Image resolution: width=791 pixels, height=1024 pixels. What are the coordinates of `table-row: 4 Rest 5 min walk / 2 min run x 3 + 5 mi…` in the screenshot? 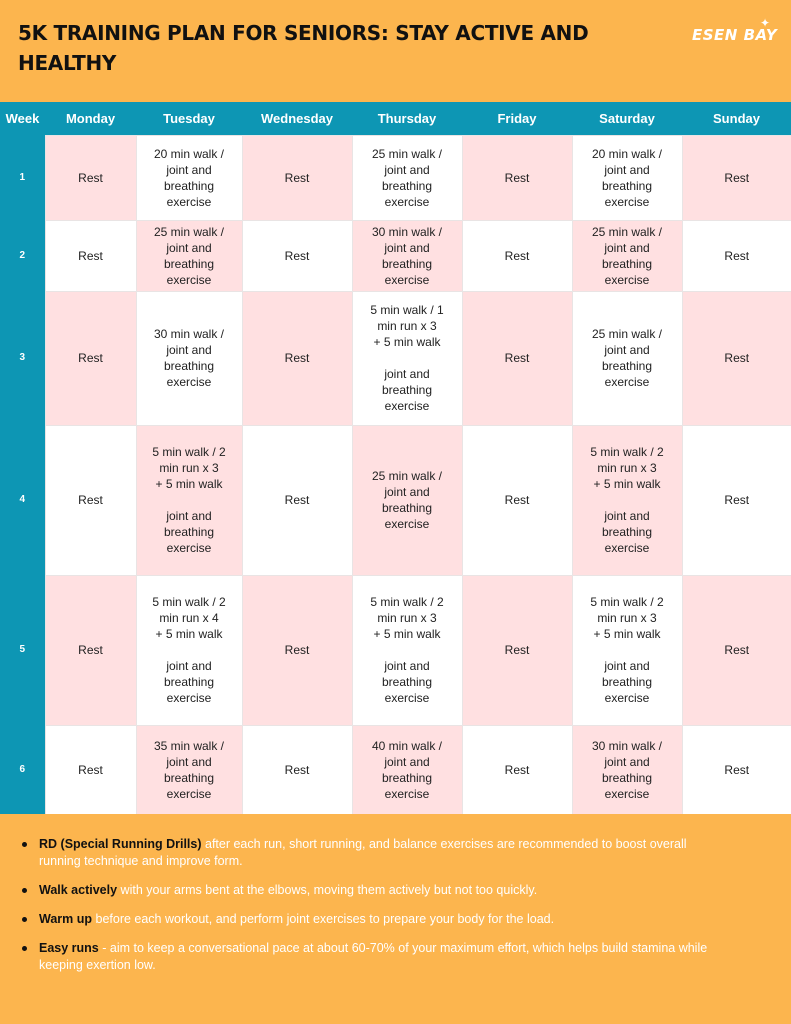 It's located at (395, 499).